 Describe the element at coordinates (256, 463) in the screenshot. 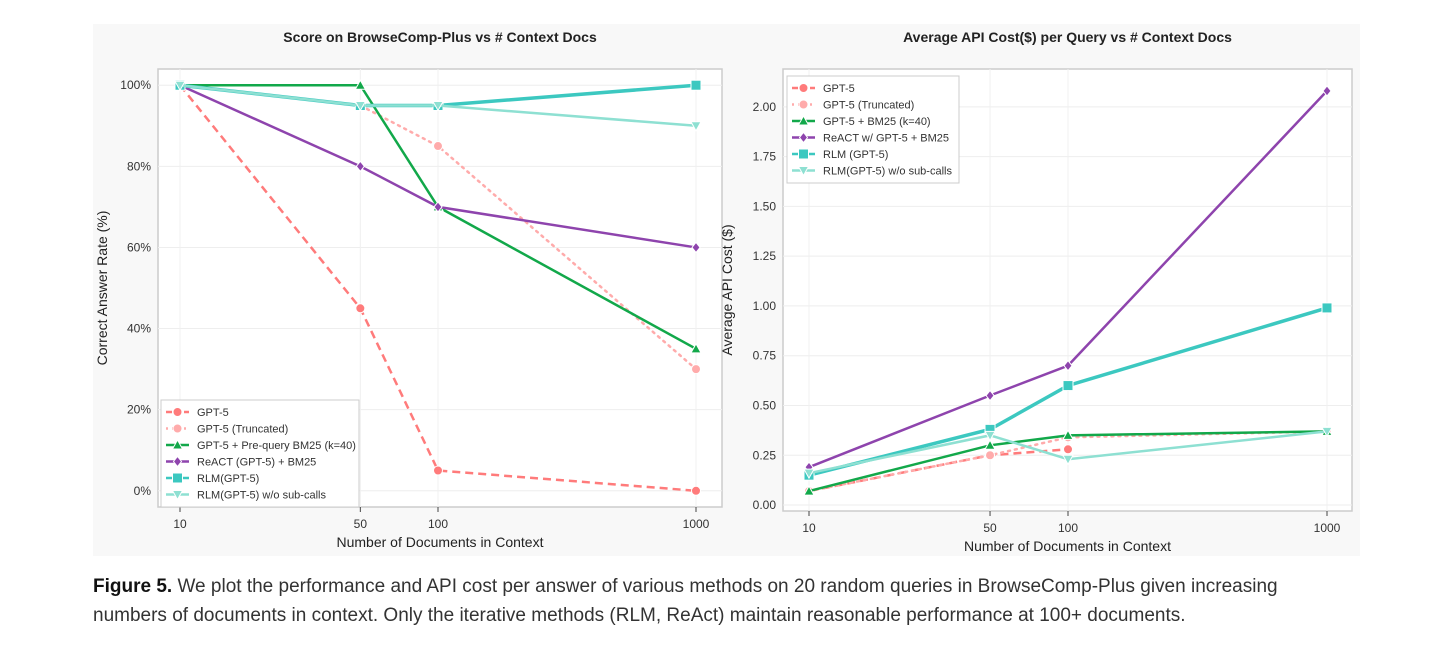

I see `legend-label: ReACT (GPT-5) + BM25` at that location.